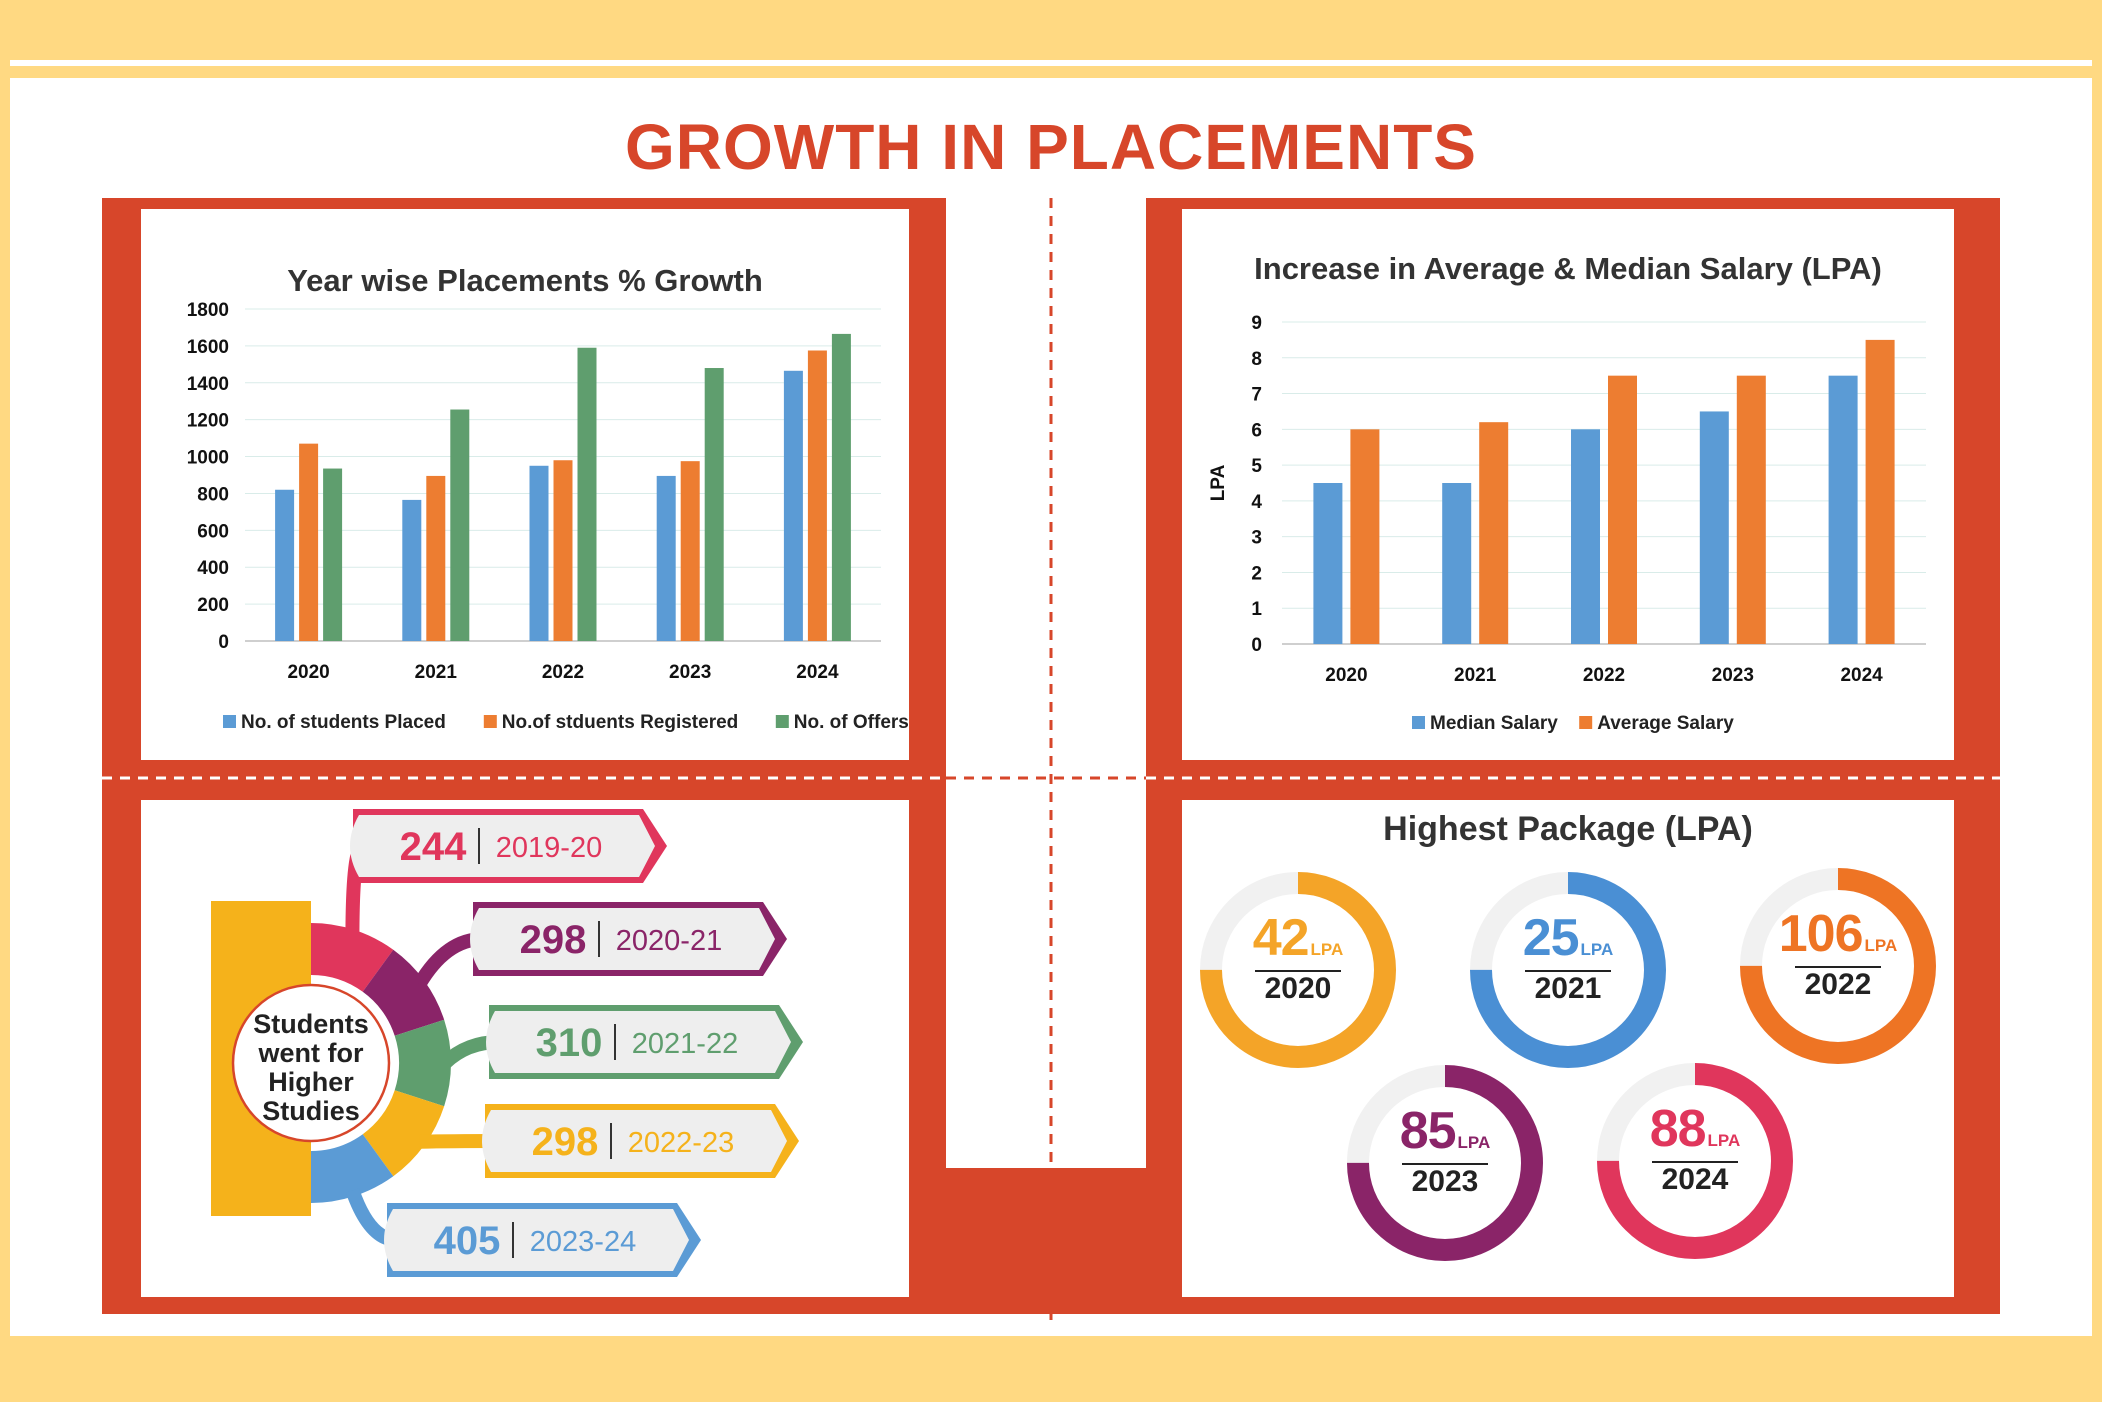  I want to click on highest-package-title: Highest Package (LPA), so click(1568, 829).